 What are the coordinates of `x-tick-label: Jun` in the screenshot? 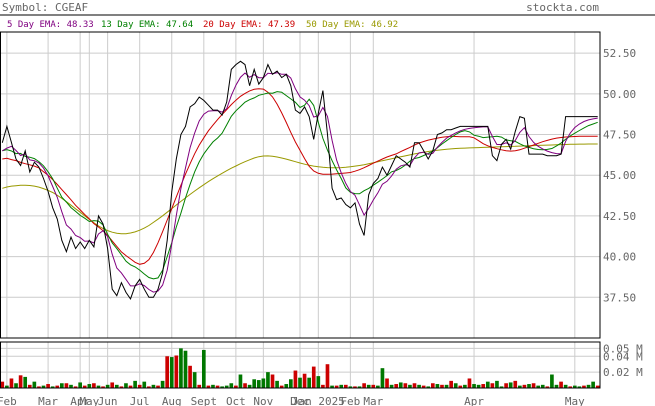 It's located at (108, 400).